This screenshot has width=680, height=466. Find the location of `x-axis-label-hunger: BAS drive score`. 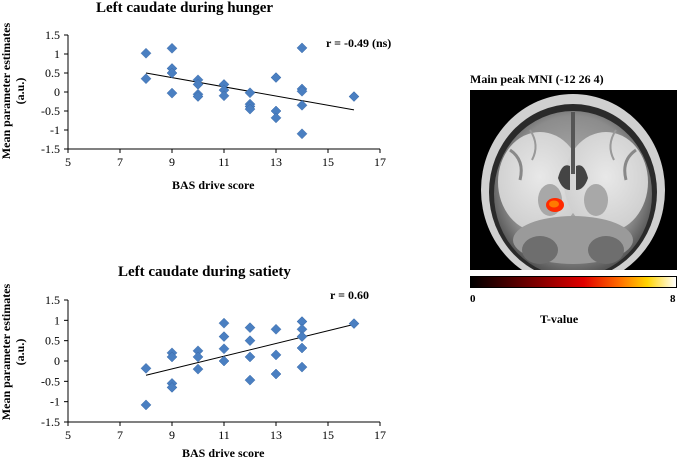

x-axis-label-hunger: BAS drive score is located at coordinates (213, 185).